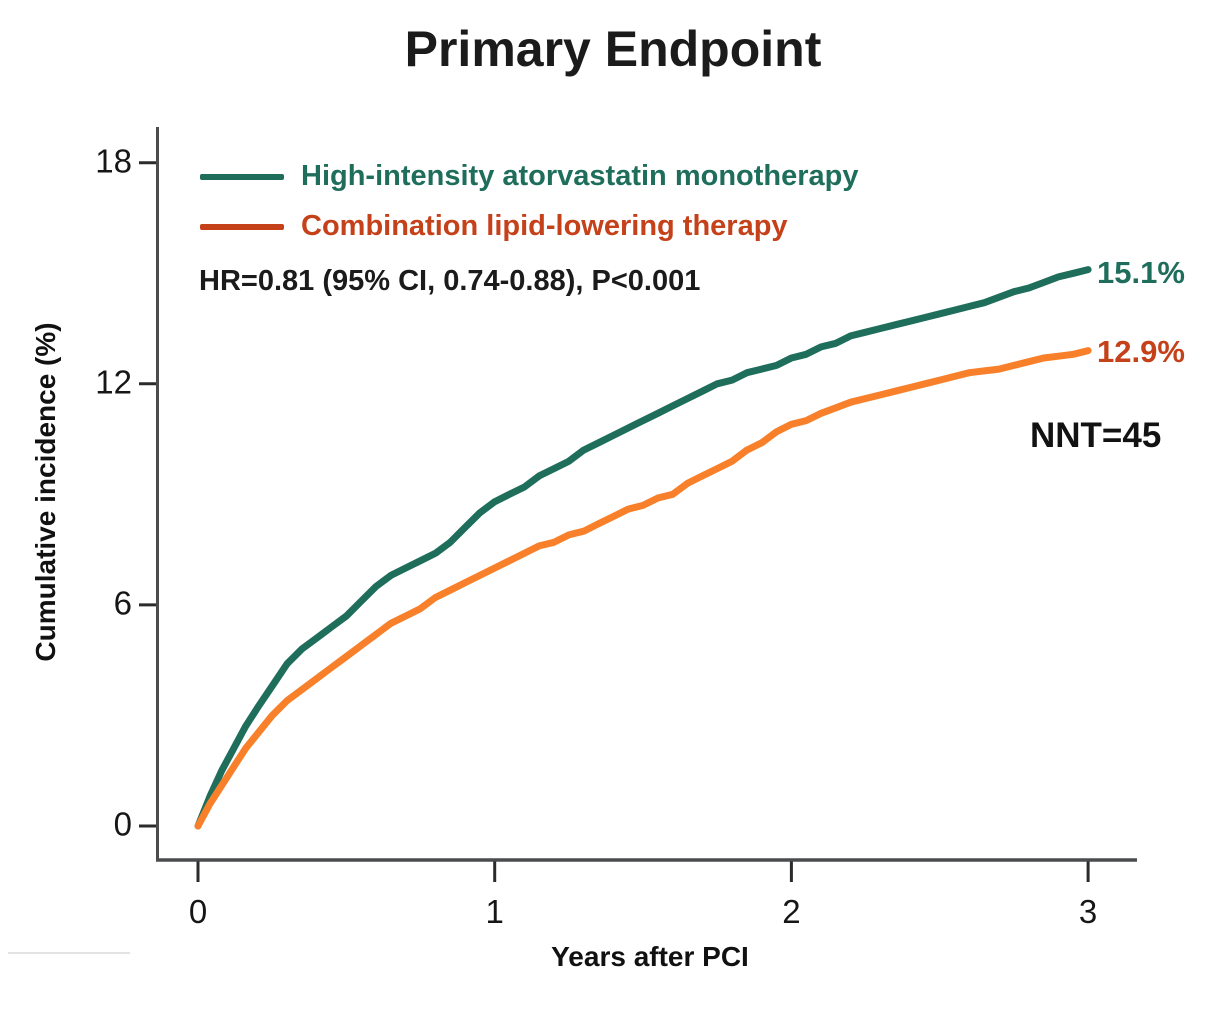  What do you see at coordinates (113, 161) in the screenshot?
I see `y-tick-label: 18` at bounding box center [113, 161].